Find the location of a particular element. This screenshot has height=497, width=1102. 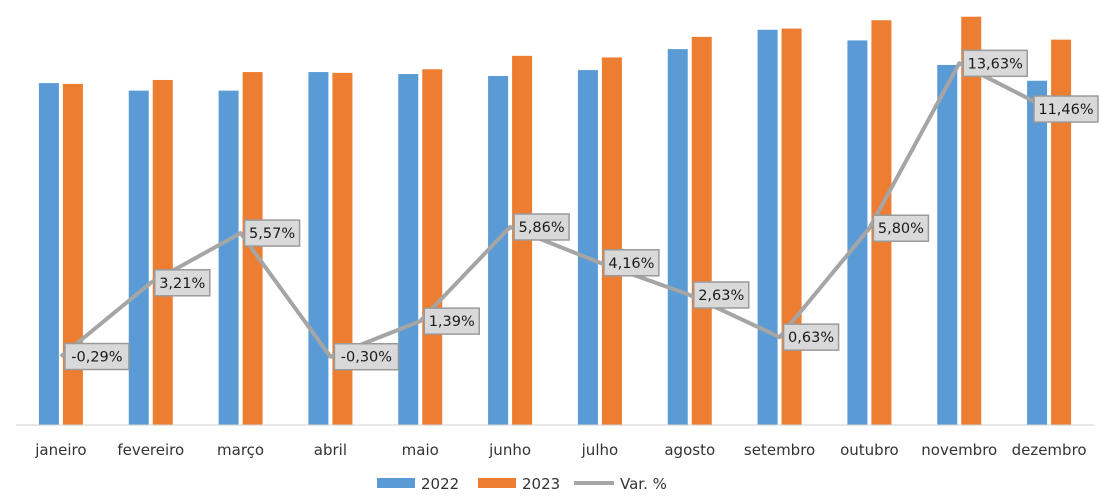

bar-2022-abril is located at coordinates (318, 249).